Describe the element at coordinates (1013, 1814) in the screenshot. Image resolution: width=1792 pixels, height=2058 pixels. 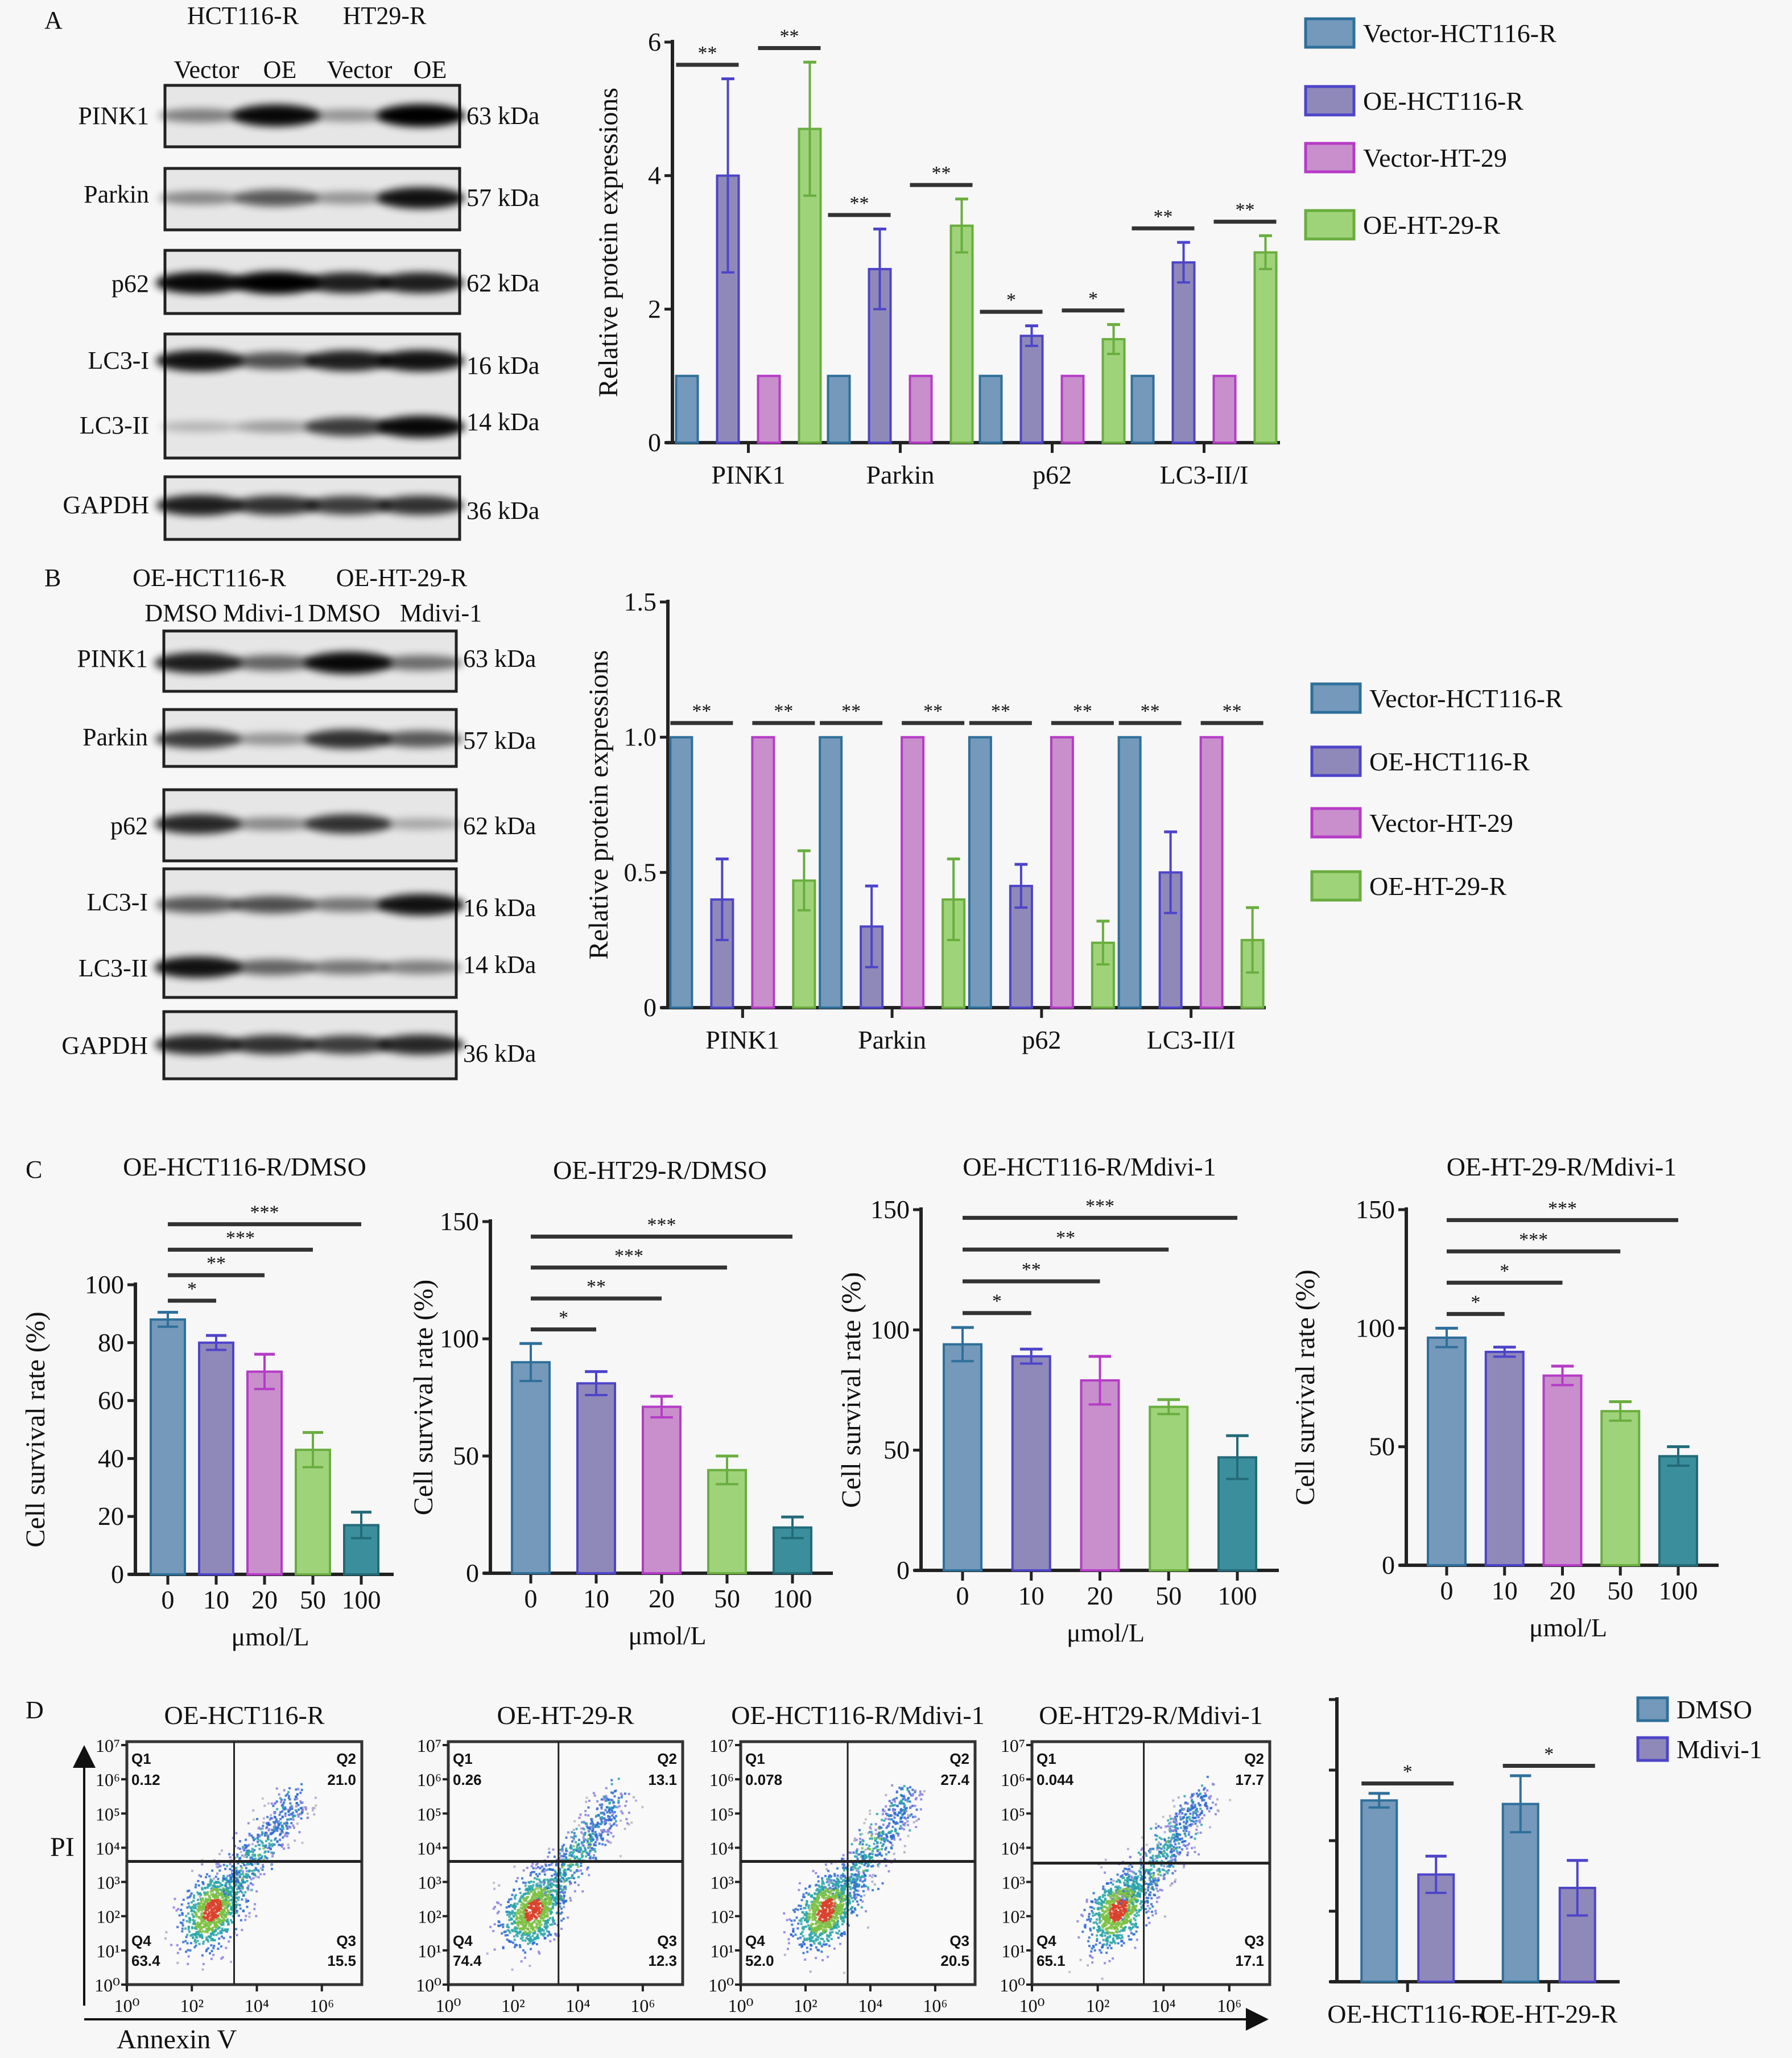
I see `y-tick-label: 10⁵` at that location.